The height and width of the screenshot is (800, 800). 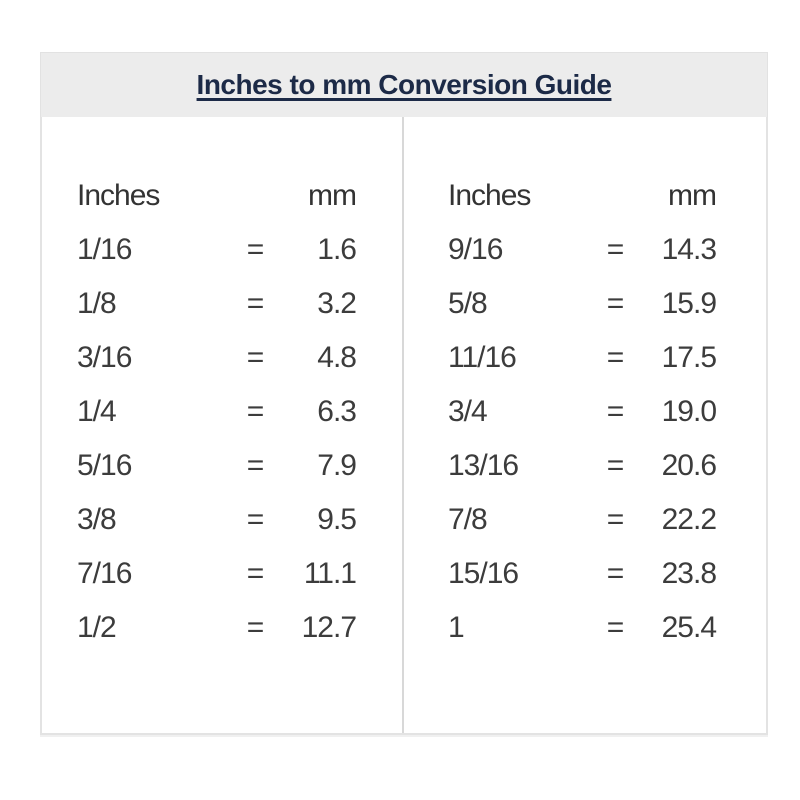 I want to click on mm-value: 25.4, so click(x=689, y=627).